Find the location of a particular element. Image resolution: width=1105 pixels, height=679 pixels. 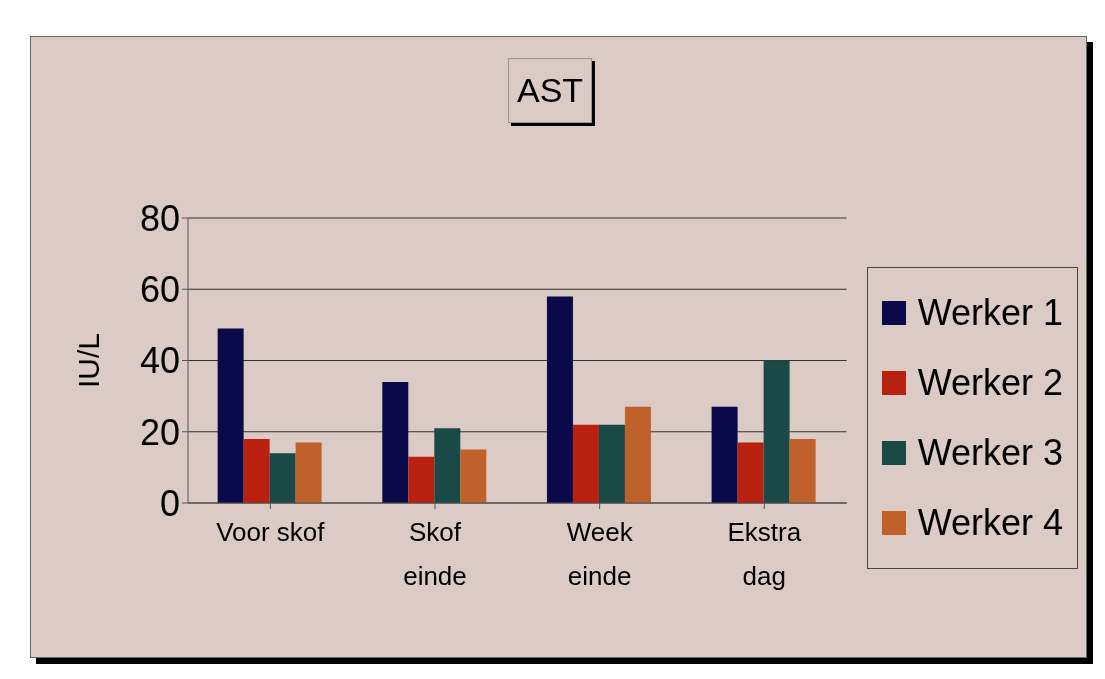

legend-label: Werker 4 is located at coordinates (990, 523).